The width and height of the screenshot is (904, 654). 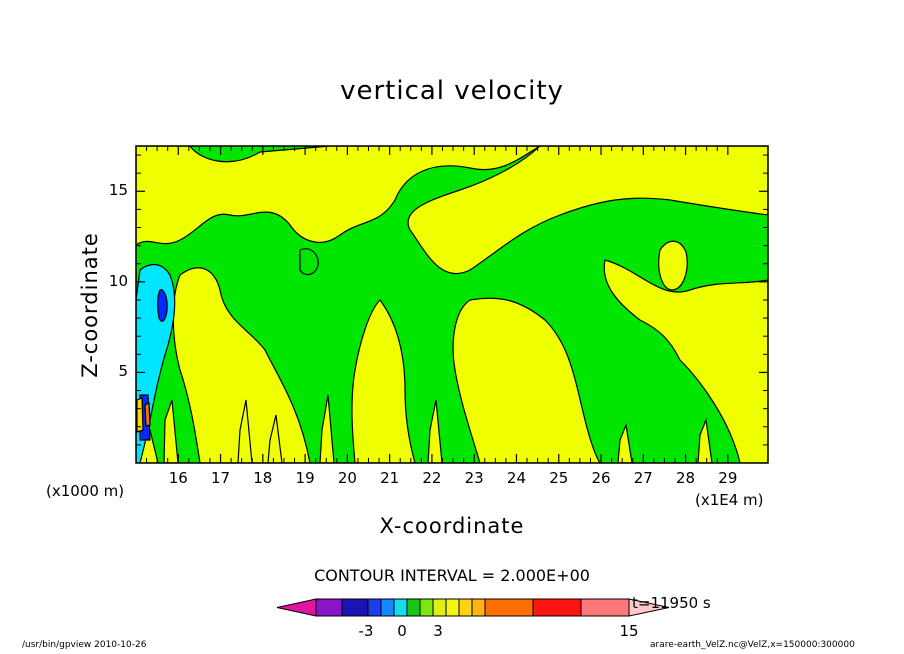 What do you see at coordinates (390, 478) in the screenshot?
I see `x-tick-label: 21` at bounding box center [390, 478].